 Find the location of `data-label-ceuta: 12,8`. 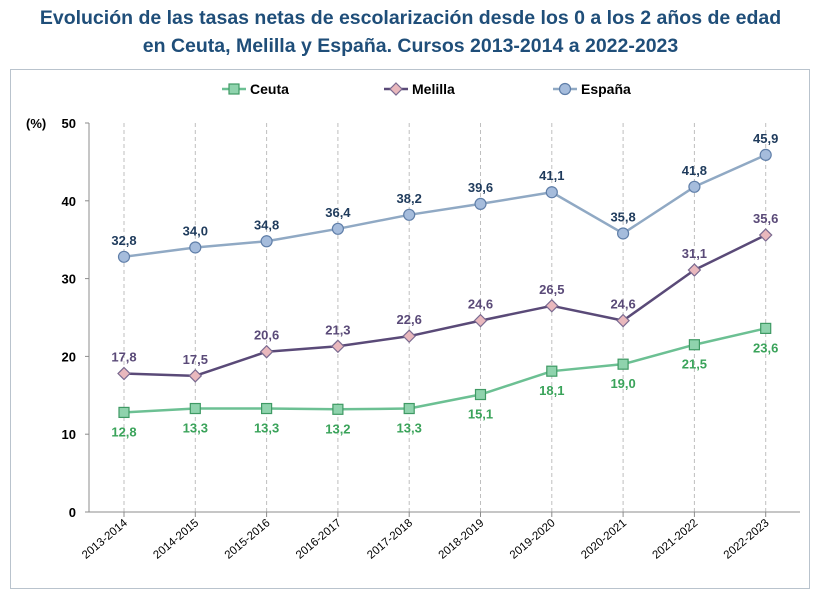

data-label-ceuta: 12,8 is located at coordinates (123, 431).